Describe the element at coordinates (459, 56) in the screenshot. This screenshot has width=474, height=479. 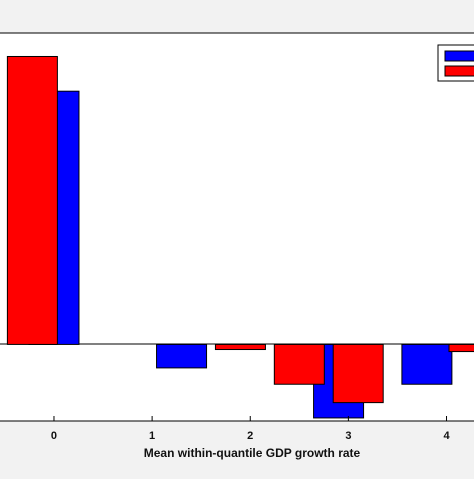
I see `legend-swatch-blue` at that location.